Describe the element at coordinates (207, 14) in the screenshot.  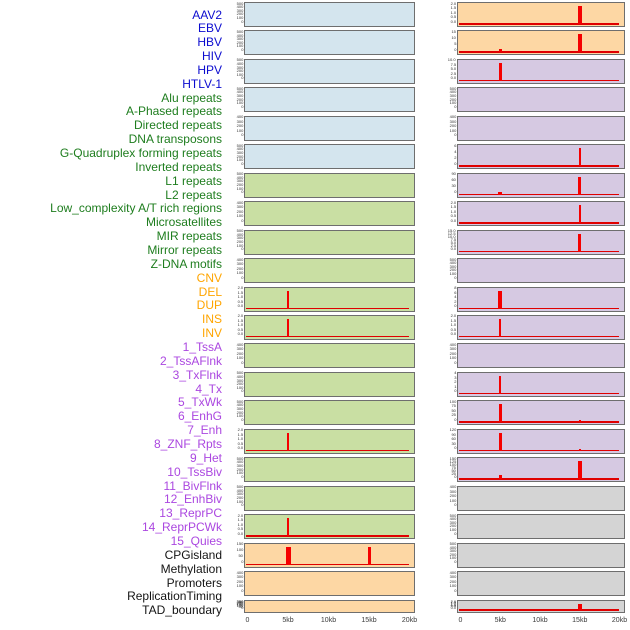
I see `row-label-aav2: AAV2` at that location.